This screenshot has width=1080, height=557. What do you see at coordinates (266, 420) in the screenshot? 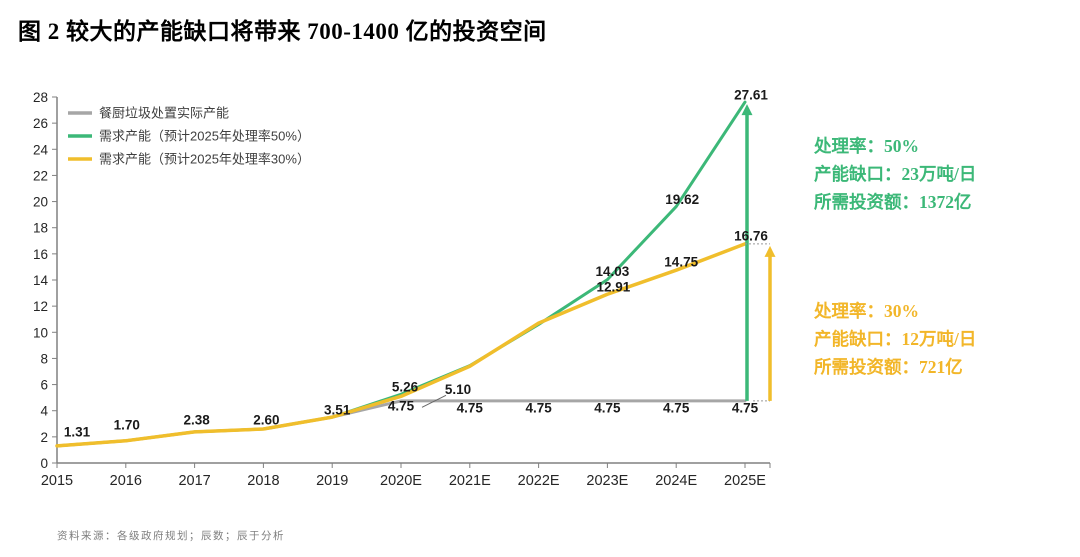
I see `point-label: 2.60` at bounding box center [266, 420].